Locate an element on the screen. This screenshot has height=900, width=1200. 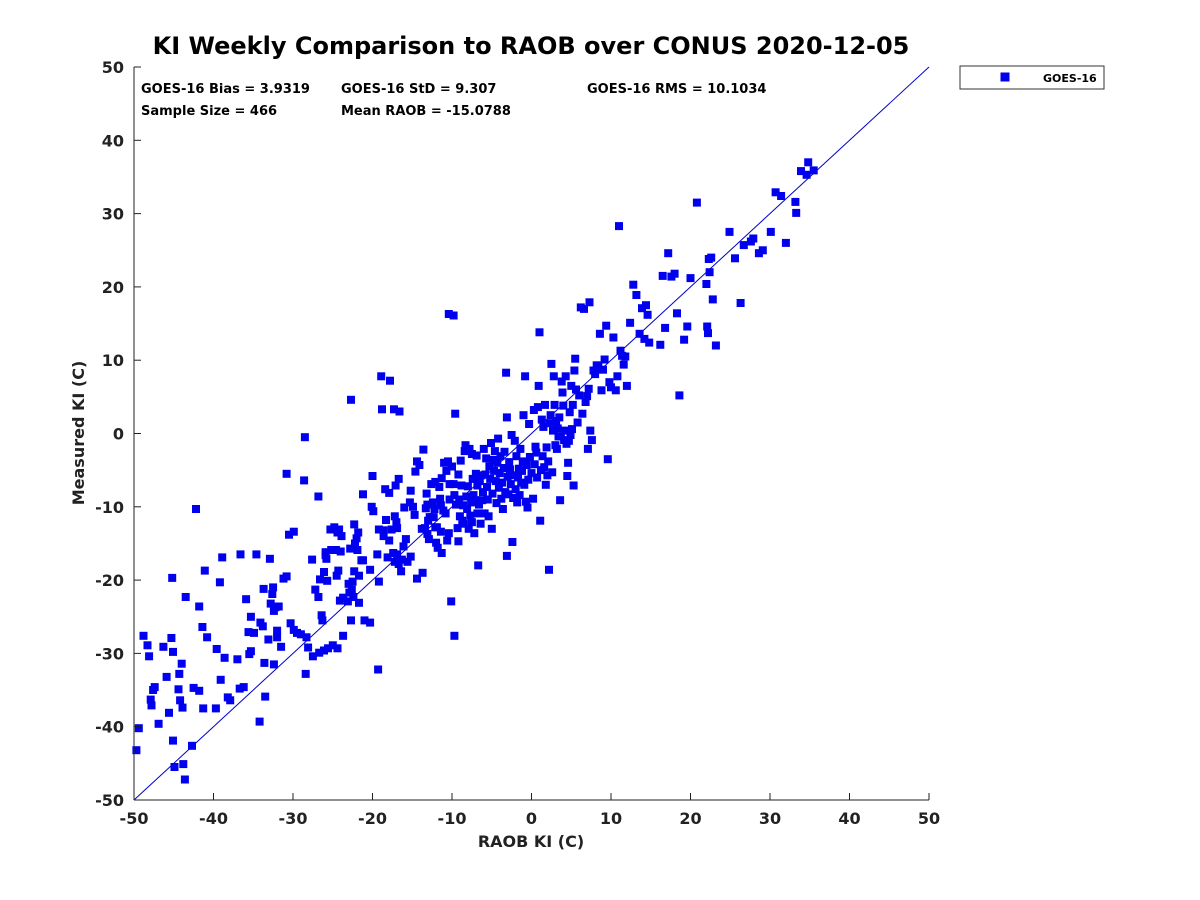
y-tick-label: -30 is located at coordinates (109, 653).